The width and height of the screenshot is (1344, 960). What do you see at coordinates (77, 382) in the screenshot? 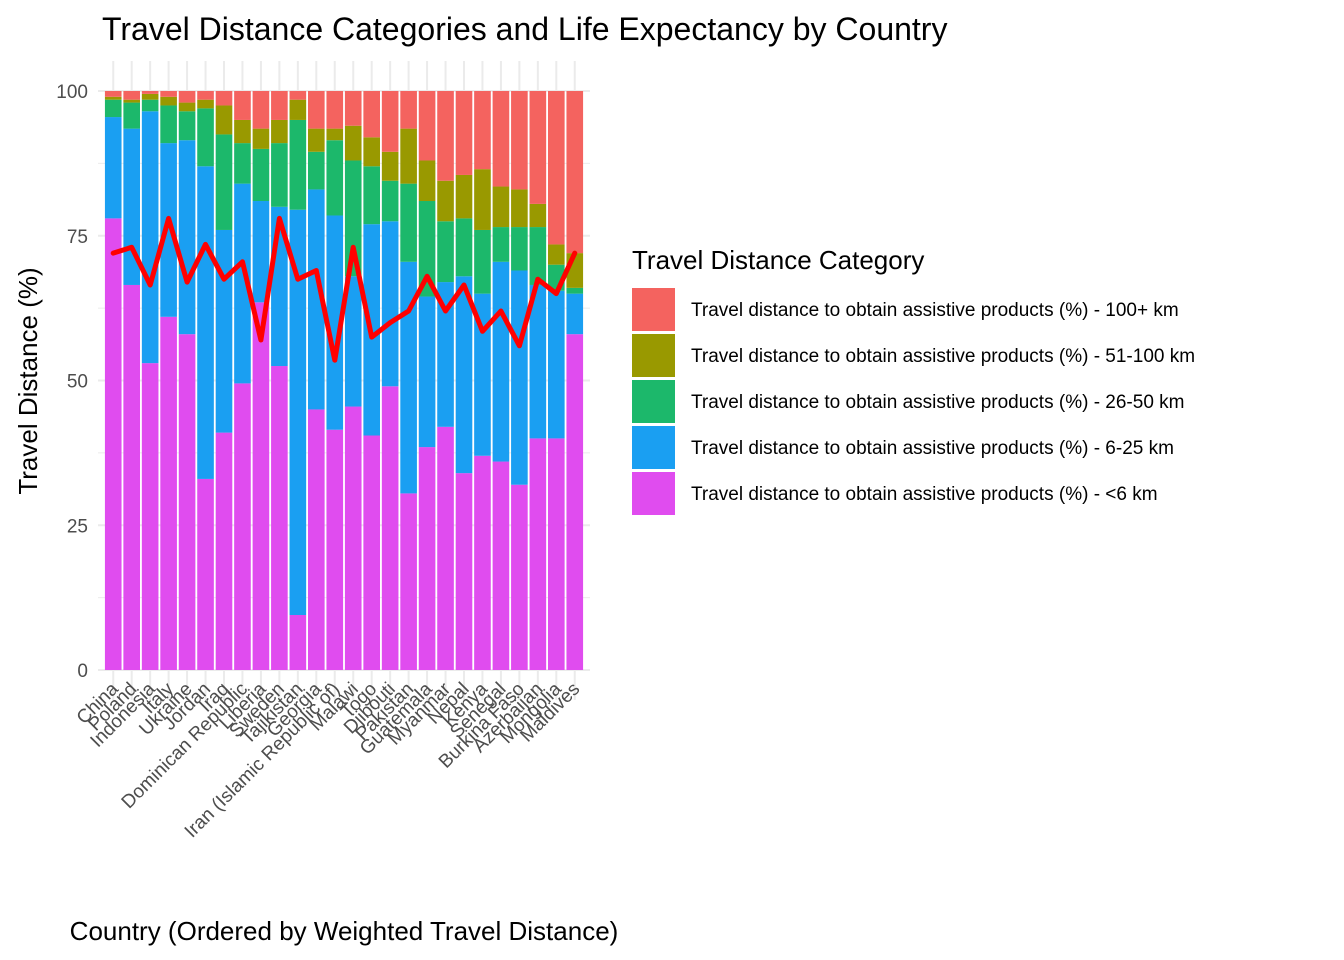
I see `y-tick-label: 50` at bounding box center [77, 382].